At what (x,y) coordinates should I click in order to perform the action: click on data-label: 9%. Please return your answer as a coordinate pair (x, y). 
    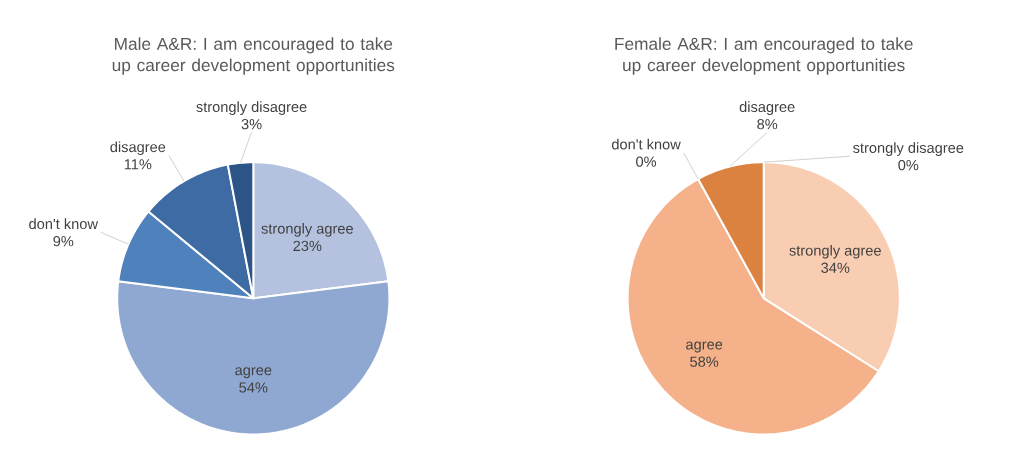
    Looking at the image, I should click on (63, 241).